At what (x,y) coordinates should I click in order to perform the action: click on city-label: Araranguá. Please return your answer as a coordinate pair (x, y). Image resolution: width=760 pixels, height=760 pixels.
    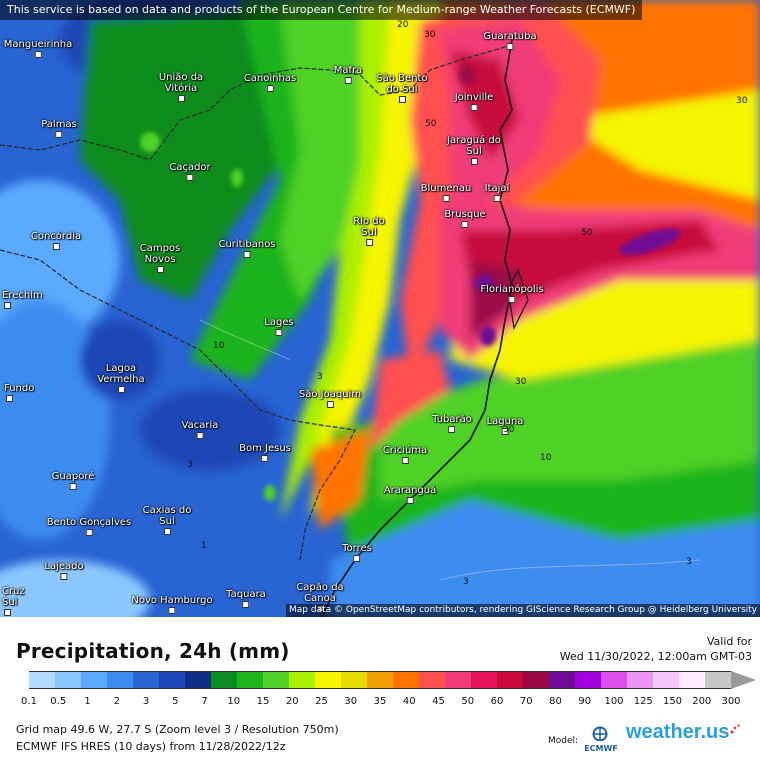
    Looking at the image, I should click on (410, 494).